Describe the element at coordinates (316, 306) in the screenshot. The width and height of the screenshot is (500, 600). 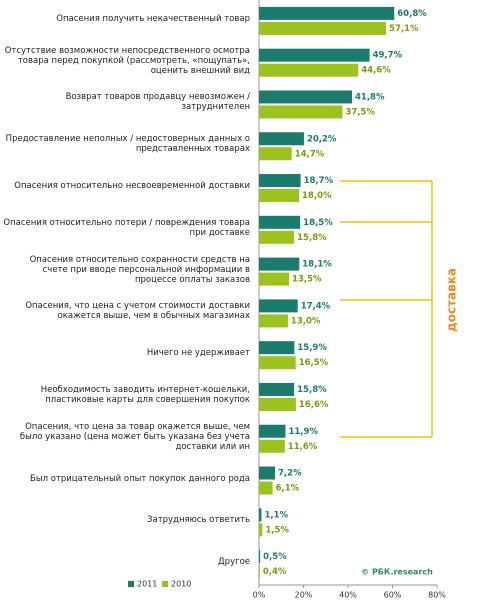
I see `value-label: 17,4%` at that location.